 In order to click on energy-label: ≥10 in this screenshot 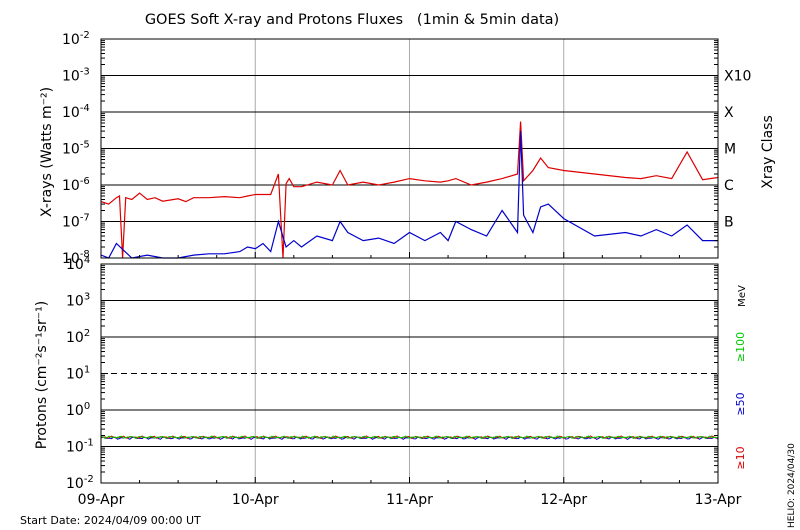, I will do `click(740, 457)`.